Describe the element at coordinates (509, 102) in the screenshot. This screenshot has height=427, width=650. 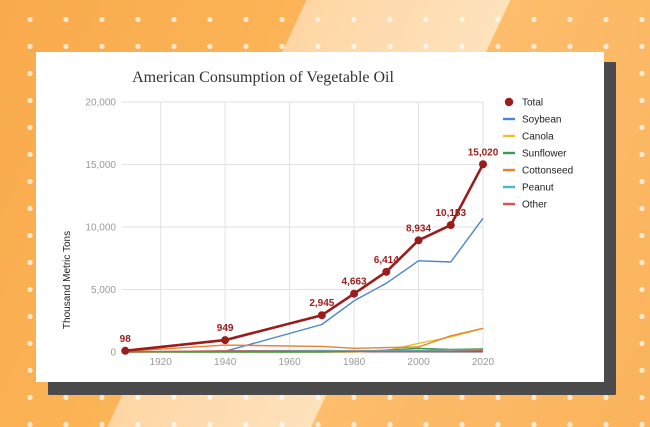
I see `legend-marker-total` at that location.